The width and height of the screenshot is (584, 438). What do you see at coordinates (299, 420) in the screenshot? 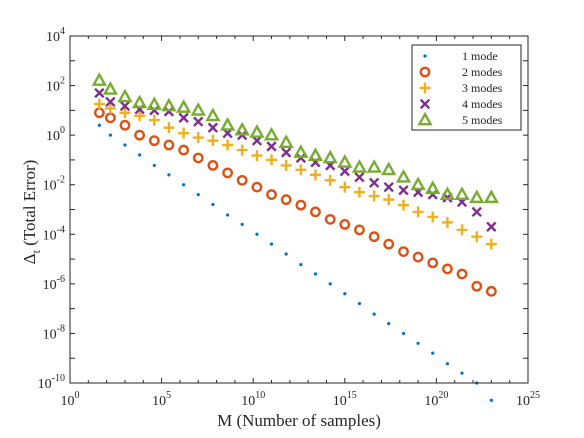
I see `x-axis-label: M (Number of samples)` at bounding box center [299, 420].